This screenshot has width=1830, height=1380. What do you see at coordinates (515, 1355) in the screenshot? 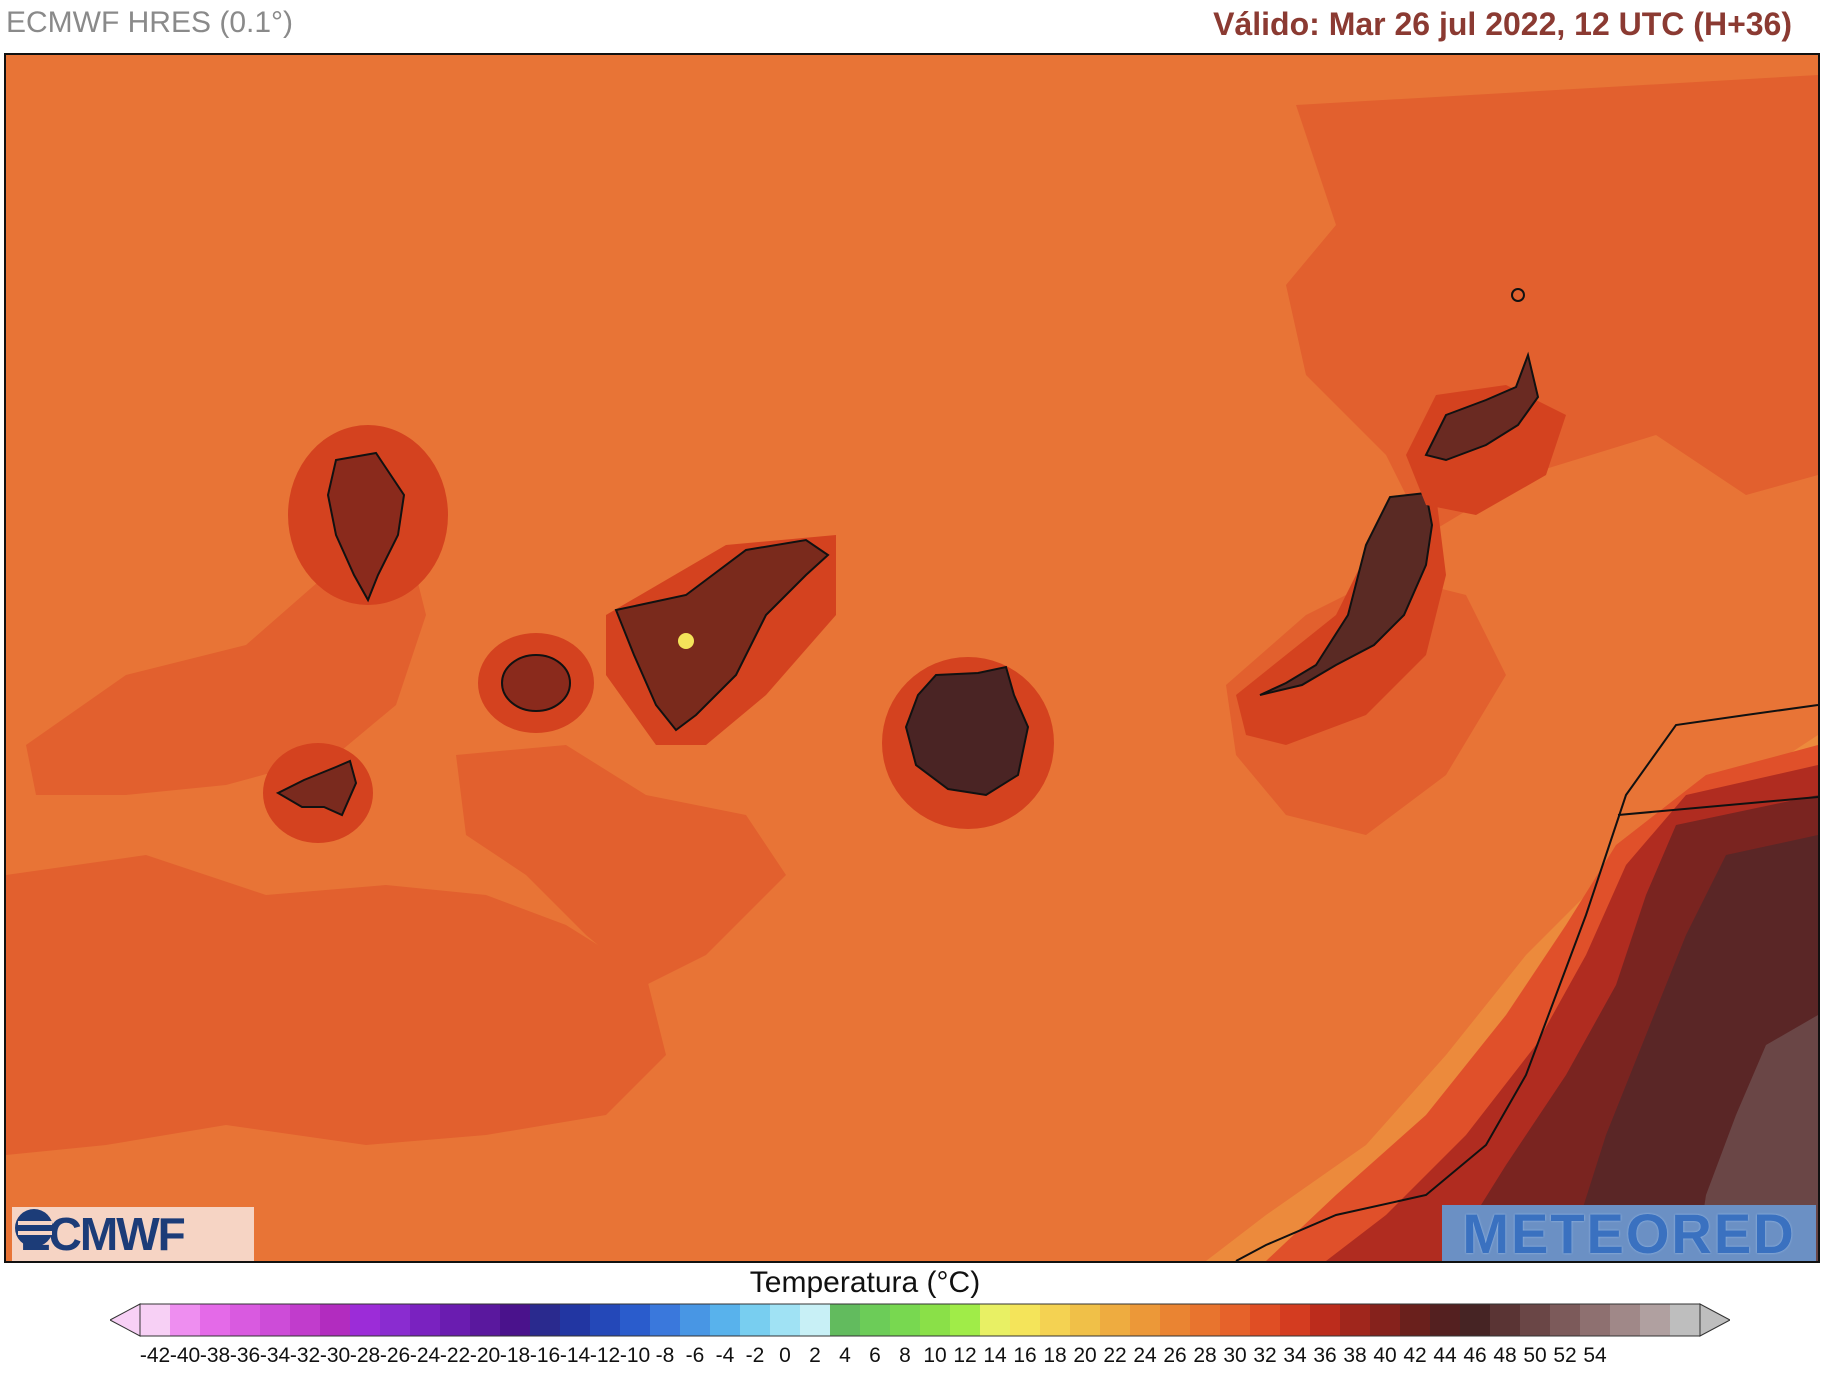
I see `colorbar-tick-label: -18` at bounding box center [515, 1355].